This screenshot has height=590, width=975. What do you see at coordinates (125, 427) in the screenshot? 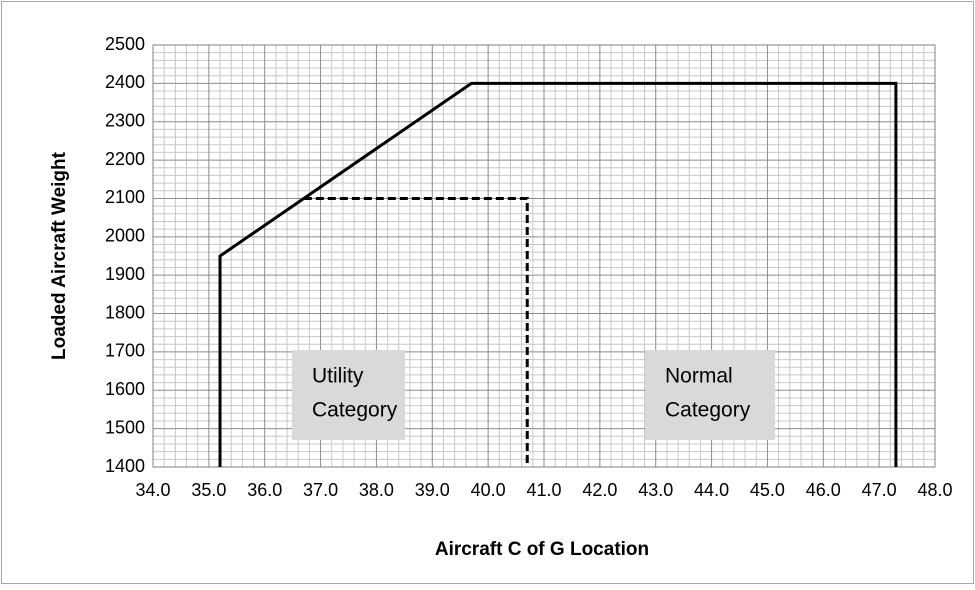
I see `y-tick-label: 1500` at bounding box center [125, 427].